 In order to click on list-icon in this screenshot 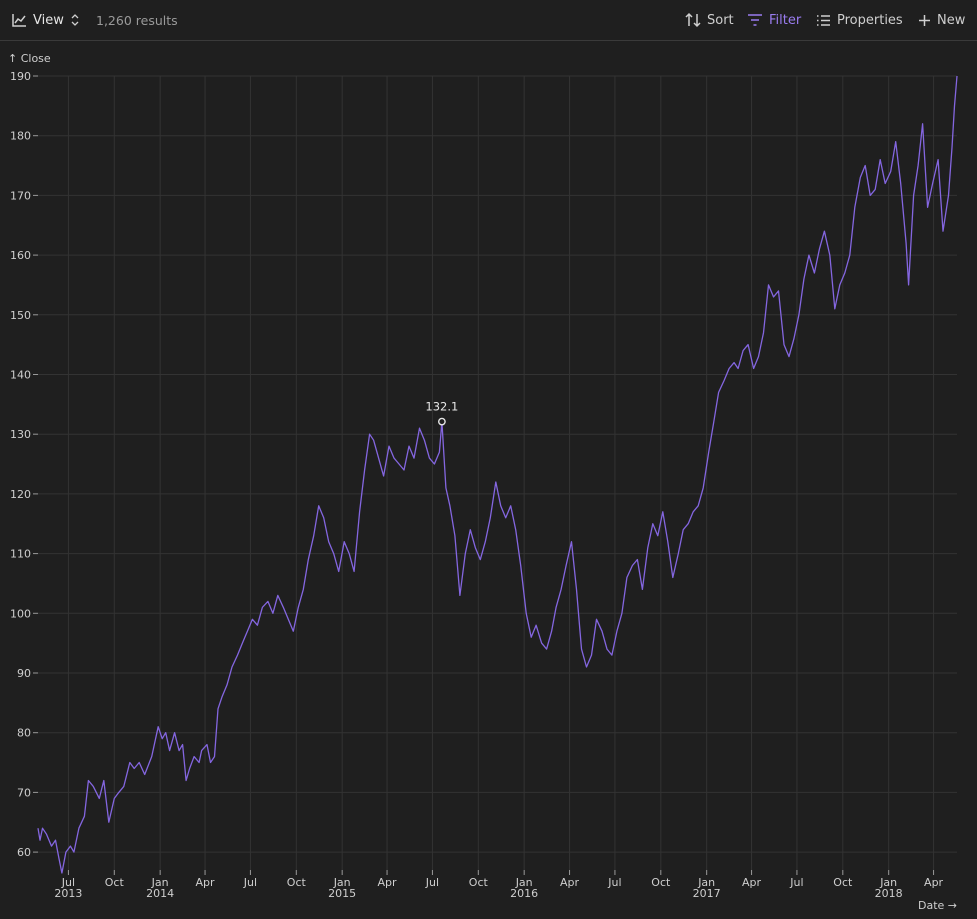, I will do `click(823, 20)`.